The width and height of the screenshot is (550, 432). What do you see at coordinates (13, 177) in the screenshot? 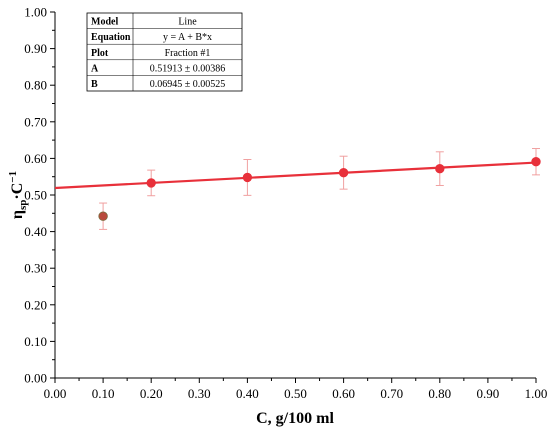
I see `y-axis-title-sup: −1` at bounding box center [13, 177].